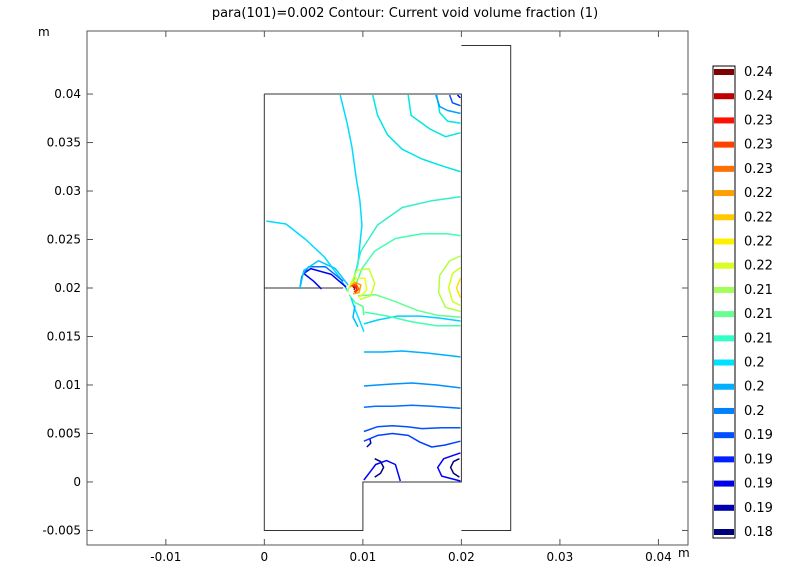 The height and width of the screenshot is (587, 800). I want to click on x-tick-label: 0.01, so click(363, 557).